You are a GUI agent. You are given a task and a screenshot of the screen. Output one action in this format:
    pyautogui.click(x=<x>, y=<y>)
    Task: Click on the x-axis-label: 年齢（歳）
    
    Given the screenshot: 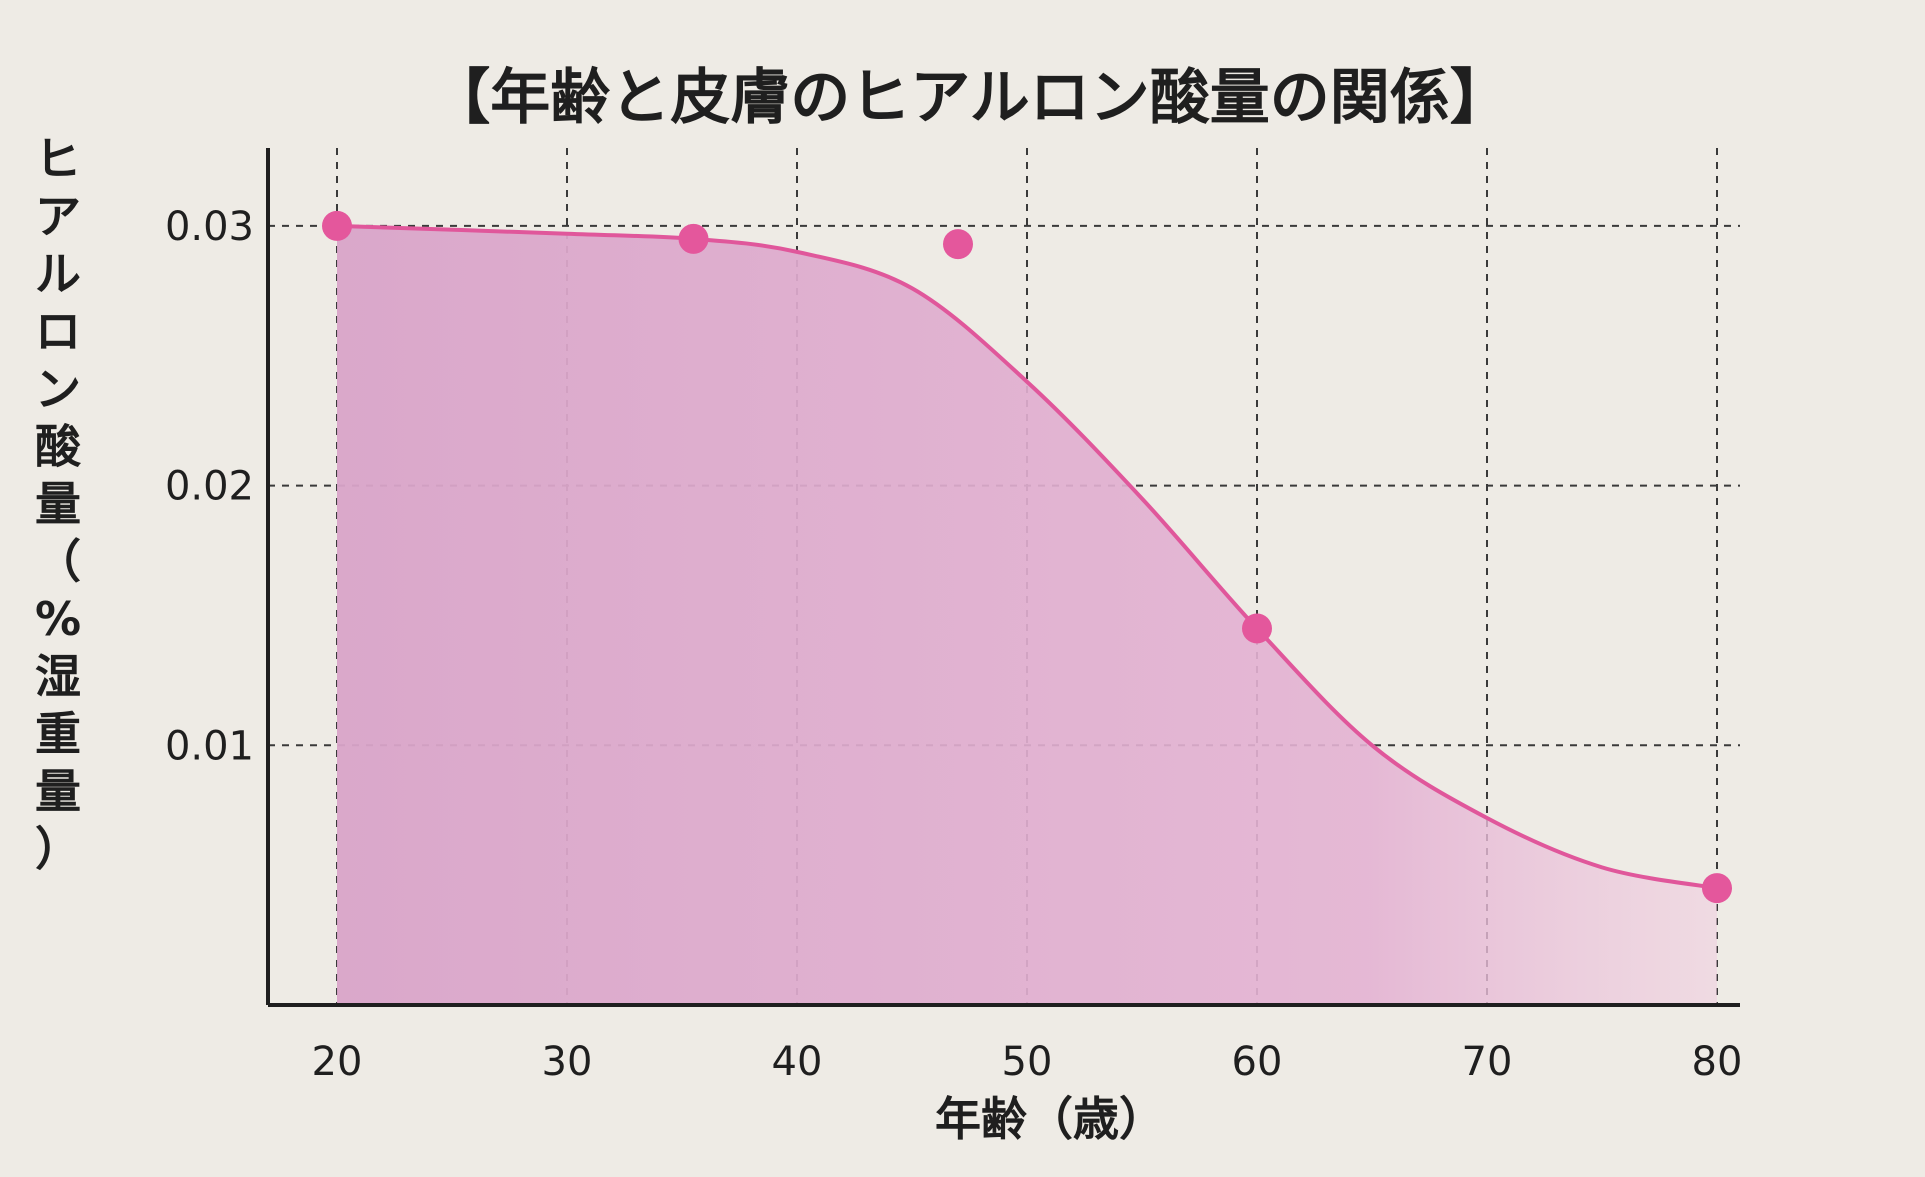 What is the action you would take?
    pyautogui.click(x=1050, y=1119)
    